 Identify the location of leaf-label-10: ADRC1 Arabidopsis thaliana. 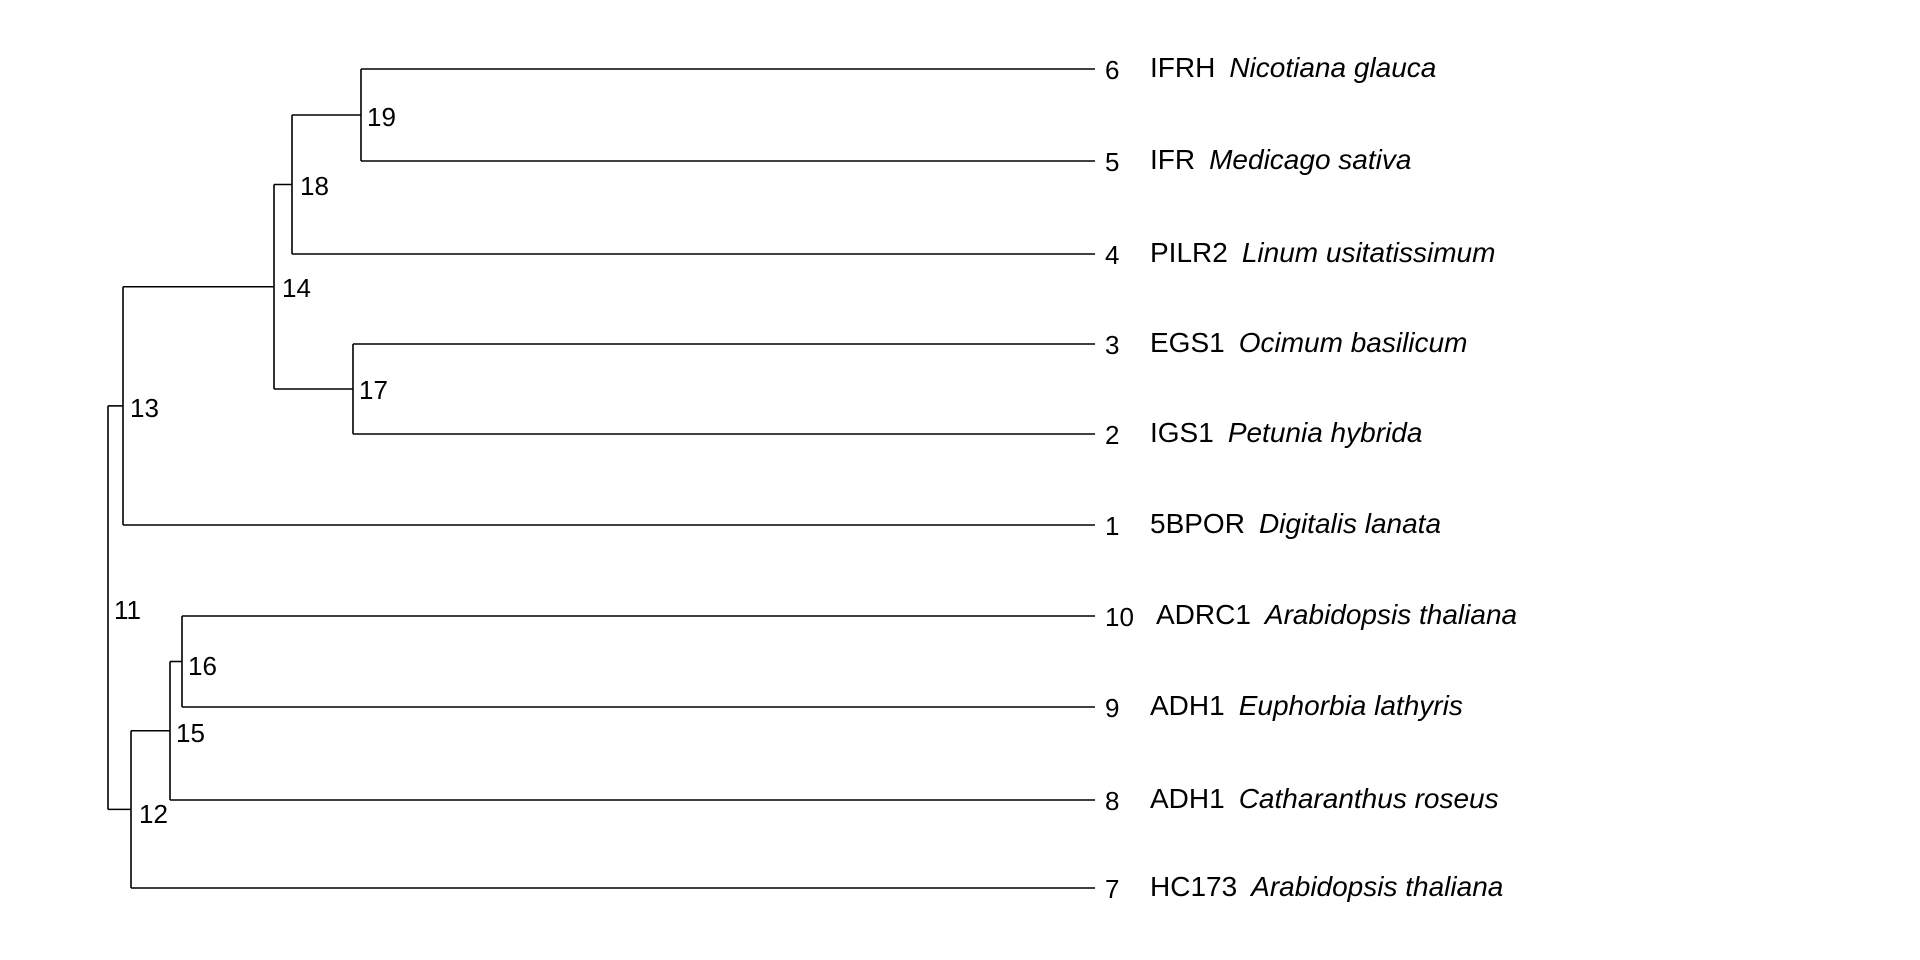
(1336, 614).